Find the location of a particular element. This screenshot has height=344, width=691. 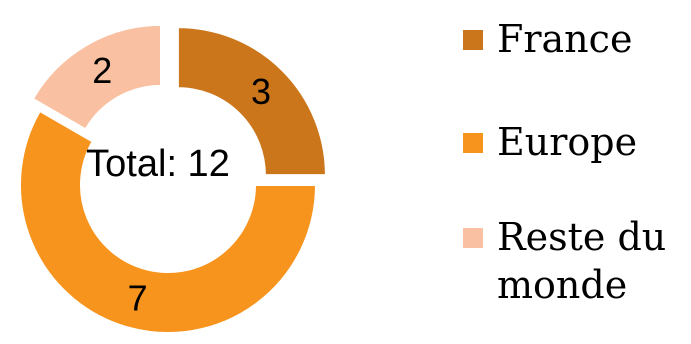

legend-label-france: France is located at coordinates (564, 39).